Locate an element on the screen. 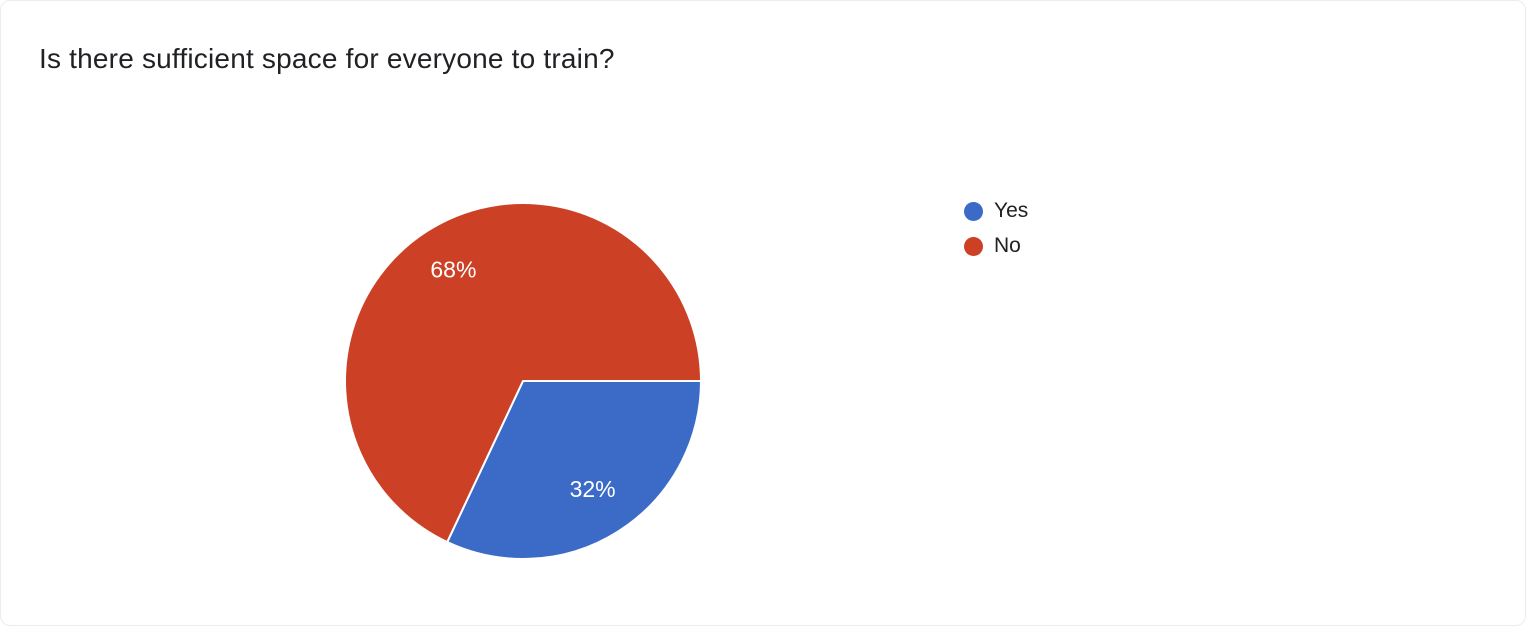 This screenshot has height=626, width=1526. pie-slice-yes is located at coordinates (574, 470).